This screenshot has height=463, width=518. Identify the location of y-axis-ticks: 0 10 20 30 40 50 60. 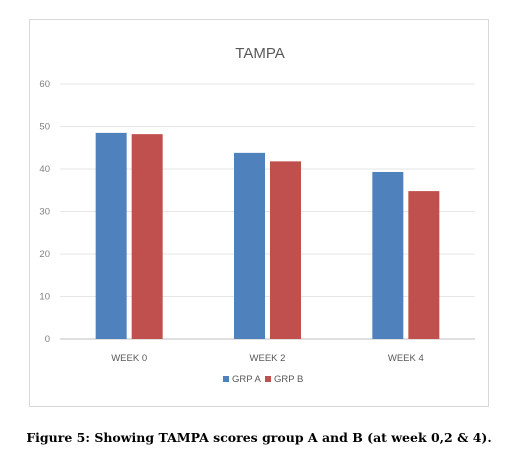
(44, 212).